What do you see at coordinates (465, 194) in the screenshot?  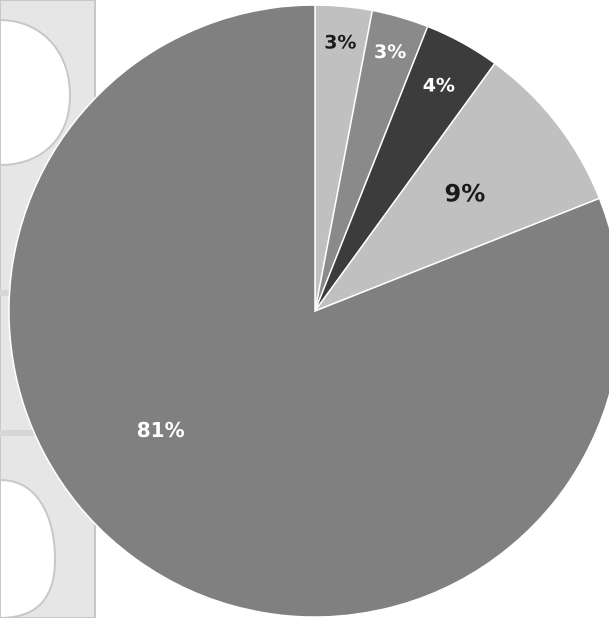 I see `slice-label: 9%` at bounding box center [465, 194].